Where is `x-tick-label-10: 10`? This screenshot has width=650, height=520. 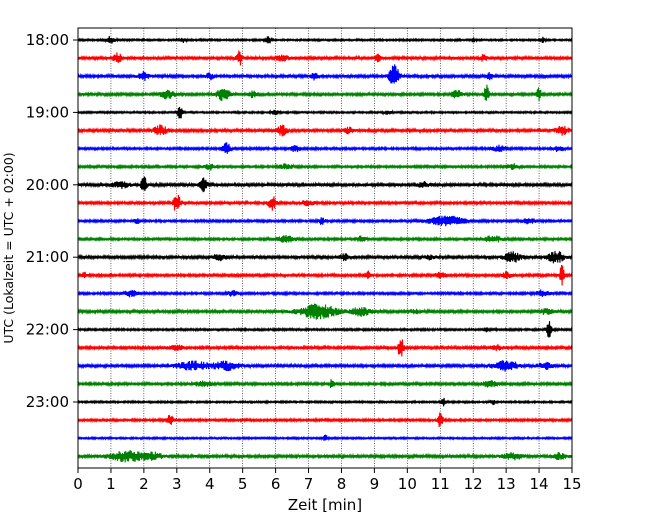
x-tick-label-10: 10 is located at coordinates (407, 484).